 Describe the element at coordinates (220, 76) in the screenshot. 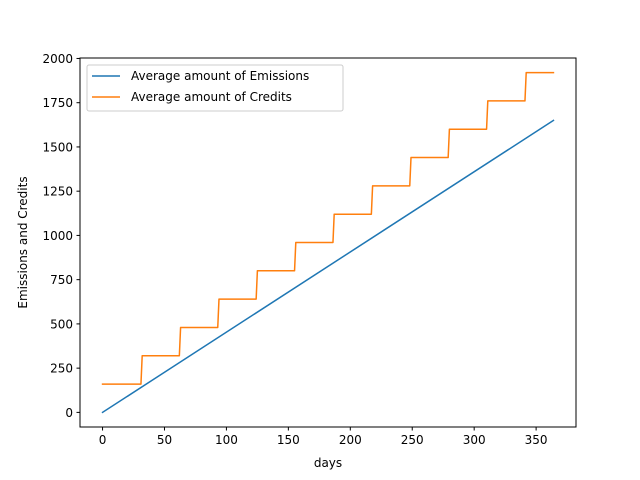

I see `legend-label-emissions: Average amount of Emissions` at that location.